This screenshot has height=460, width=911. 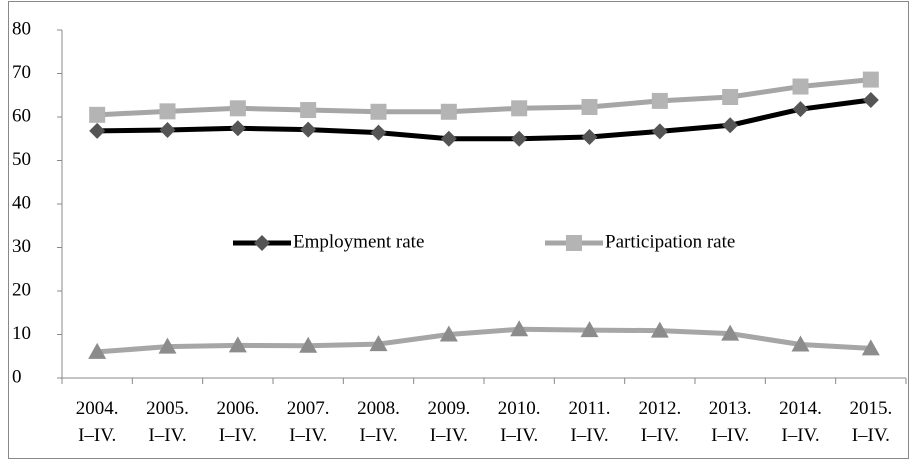 I want to click on y-tick-label: 20, so click(x=21, y=289).